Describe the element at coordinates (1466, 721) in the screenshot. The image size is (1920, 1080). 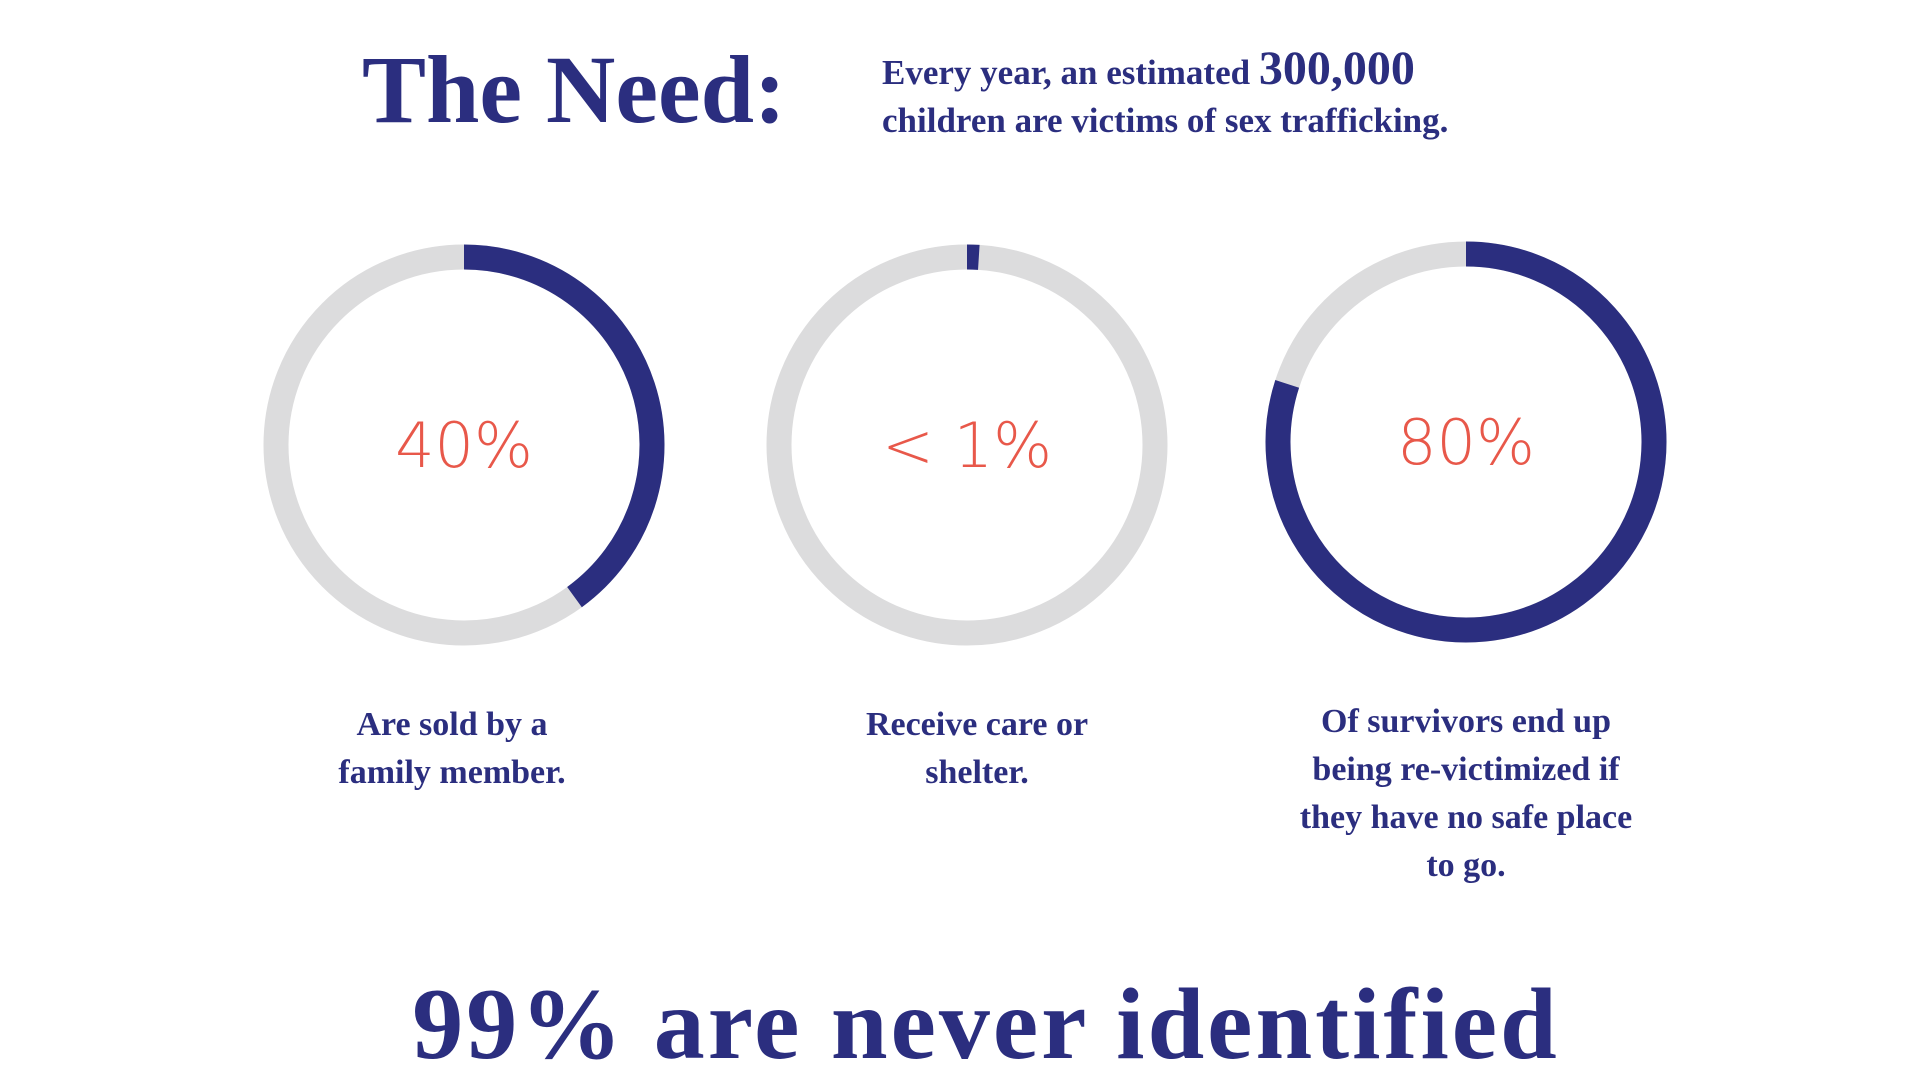
I see `caption-line: Of survivors end up` at that location.